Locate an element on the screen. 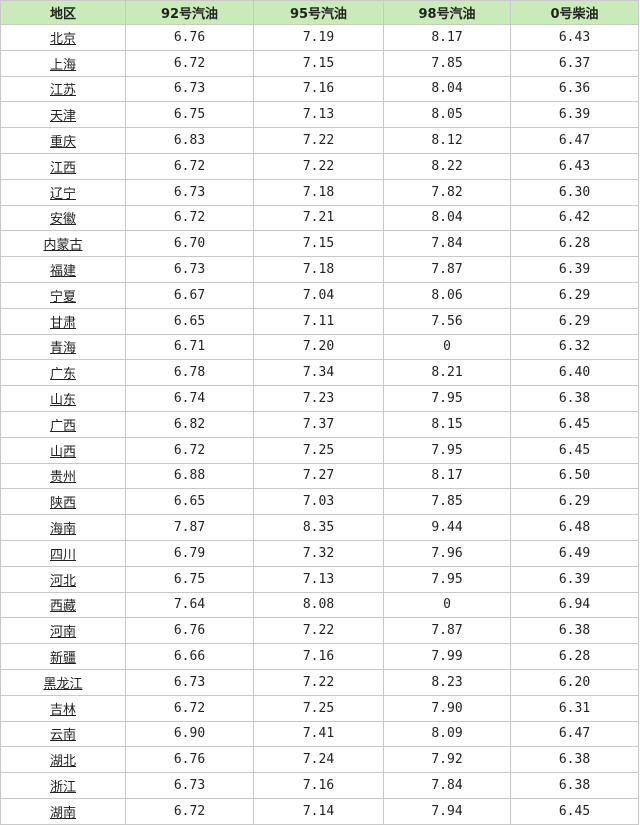  region-cell: 吉林 is located at coordinates (63, 708).